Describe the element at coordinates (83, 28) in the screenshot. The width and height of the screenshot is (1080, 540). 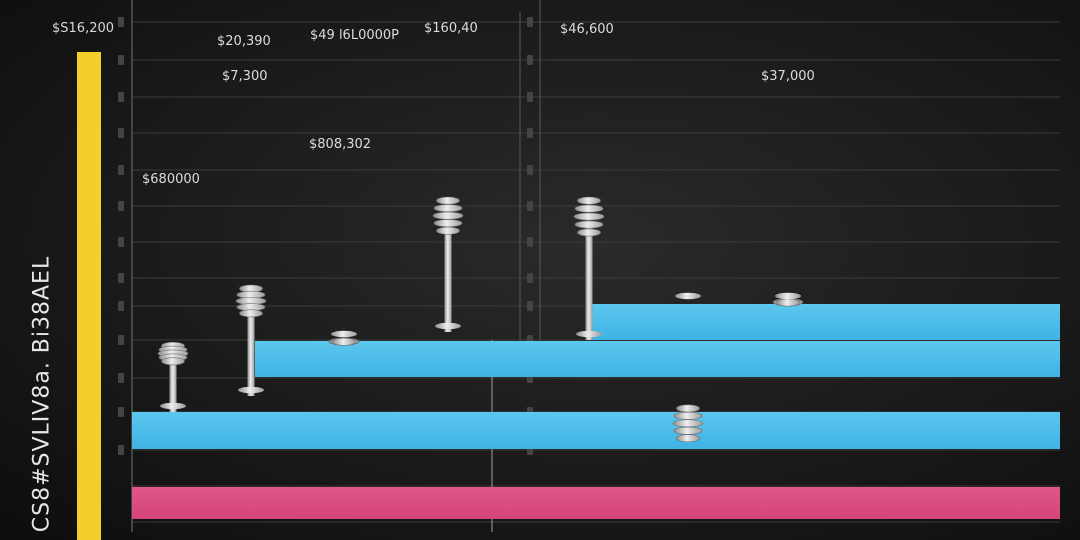
I see `corner-value-label: $S16,200` at that location.